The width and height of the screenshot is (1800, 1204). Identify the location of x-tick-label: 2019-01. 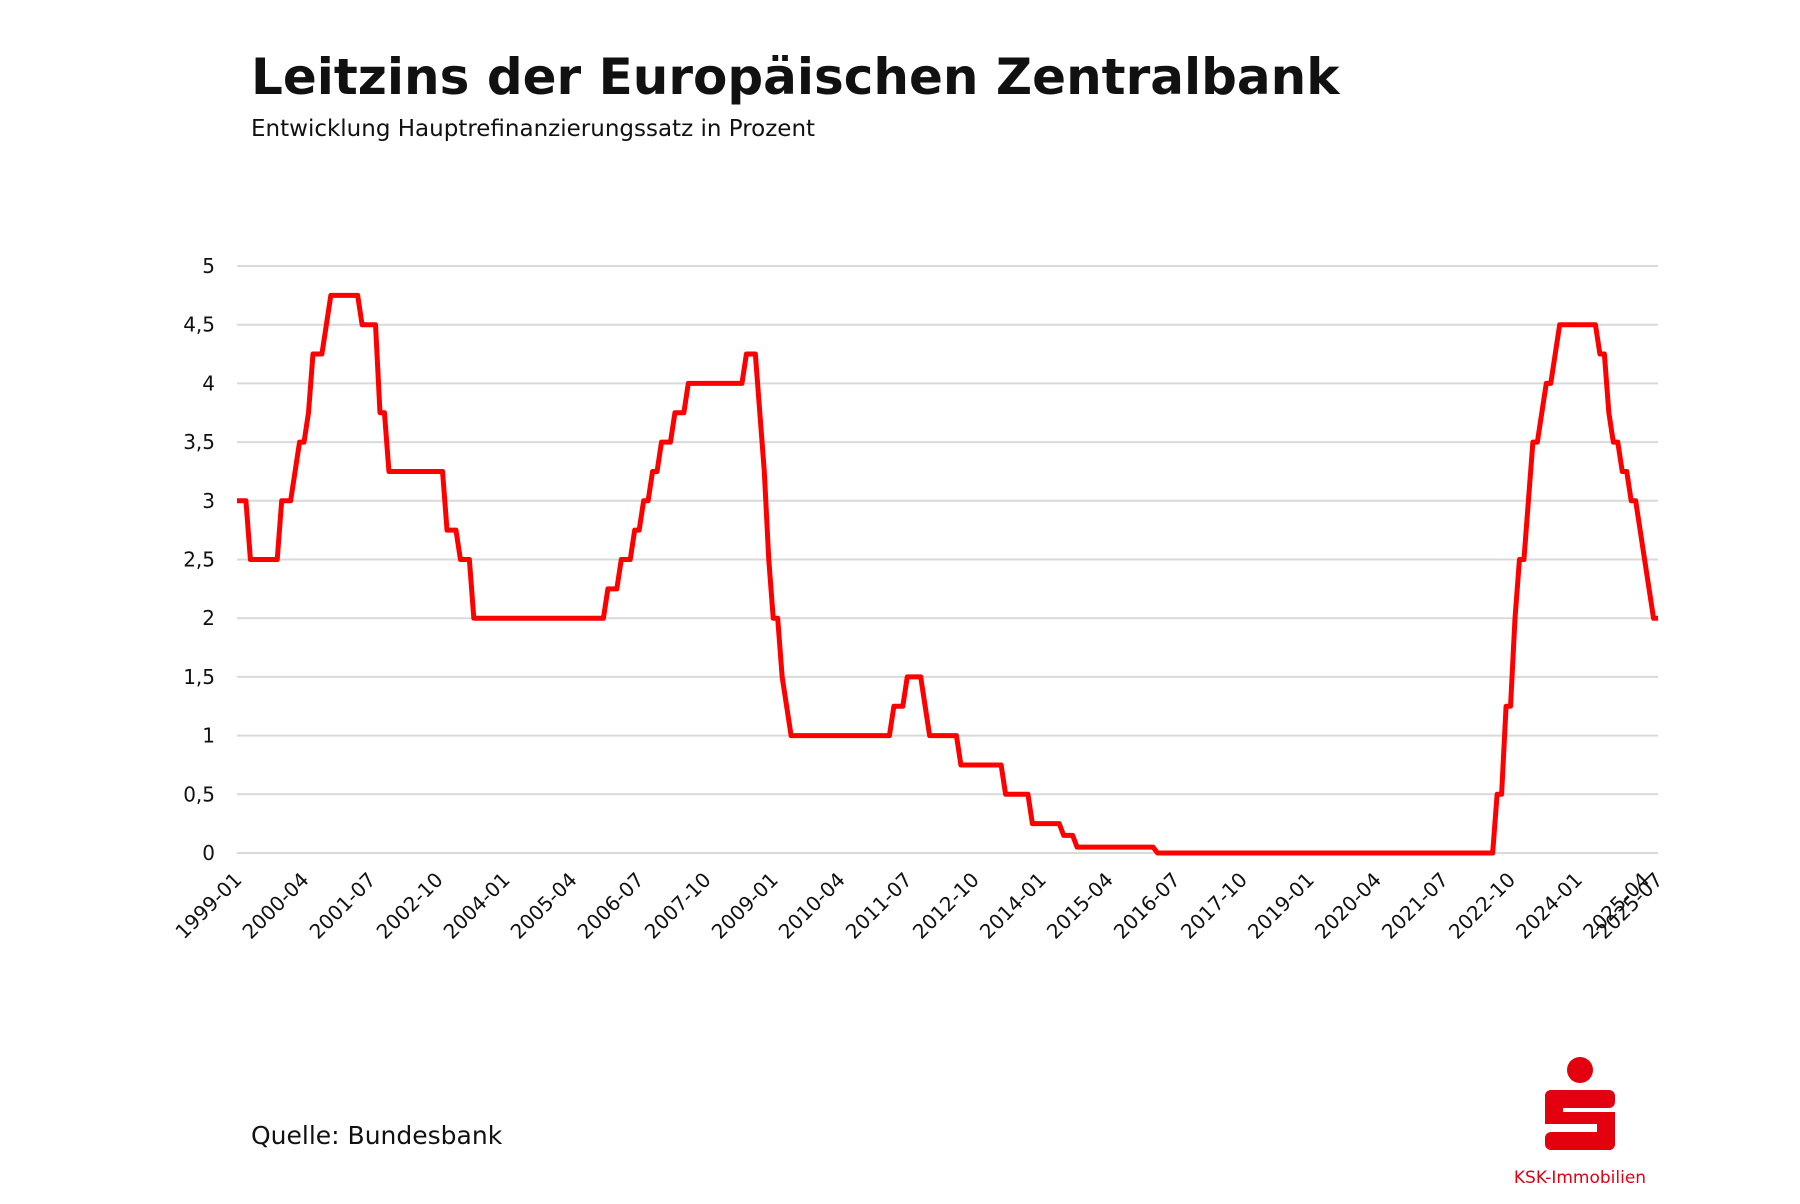
(1281, 906).